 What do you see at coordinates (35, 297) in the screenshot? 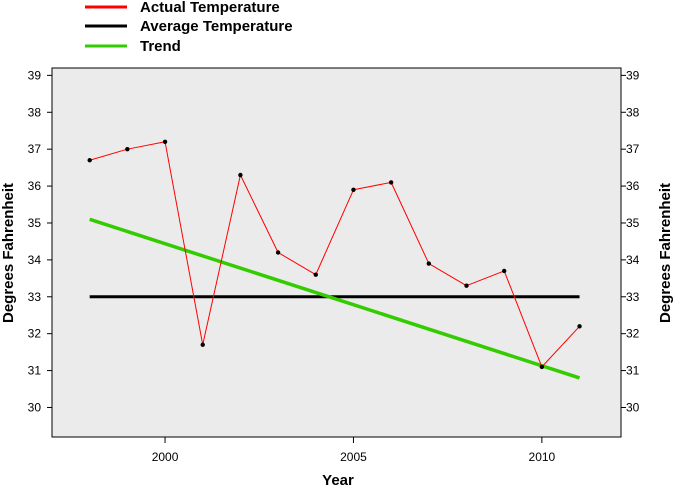
I see `y-tick-label-left: 33` at bounding box center [35, 297].